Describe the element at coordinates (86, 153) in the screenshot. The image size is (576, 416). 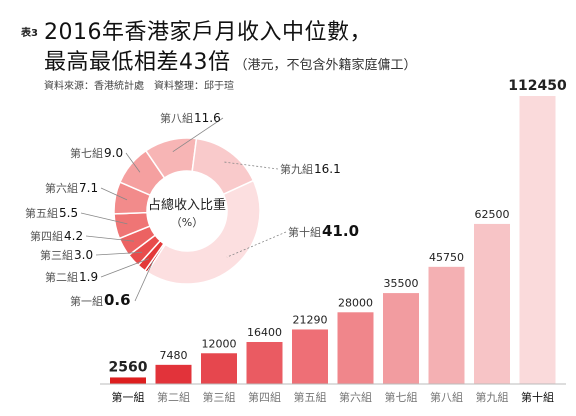
I see `donut-category-7: 第七組` at that location.